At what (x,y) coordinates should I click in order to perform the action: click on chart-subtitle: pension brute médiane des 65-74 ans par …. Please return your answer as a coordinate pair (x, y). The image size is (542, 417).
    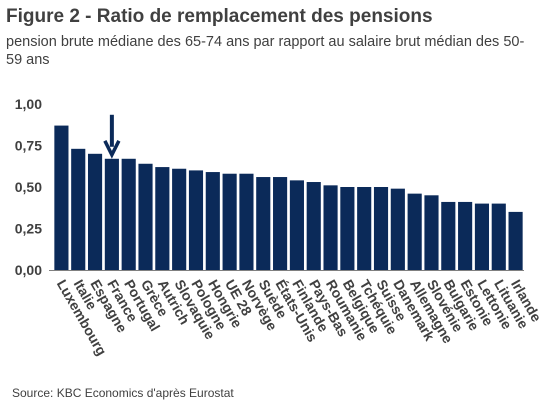
    Looking at the image, I should click on (265, 51).